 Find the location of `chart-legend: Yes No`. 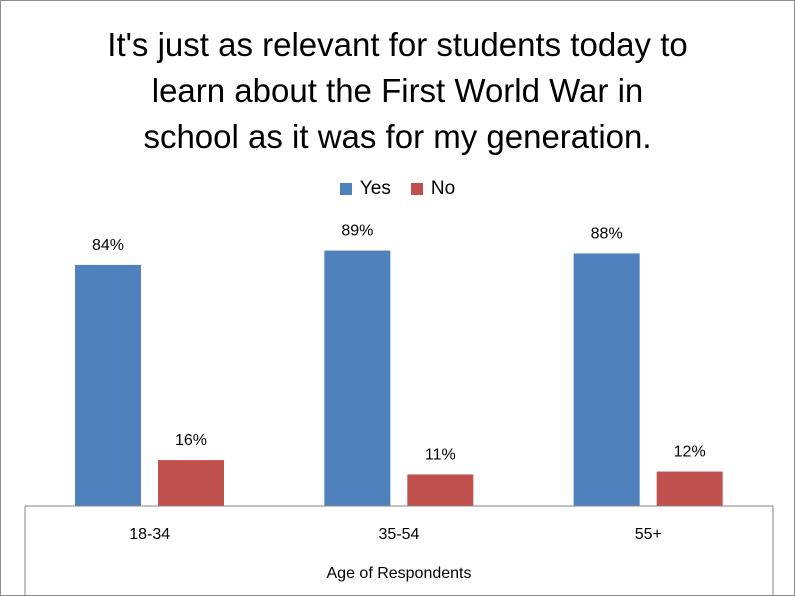

chart-legend: Yes No is located at coordinates (397, 189).